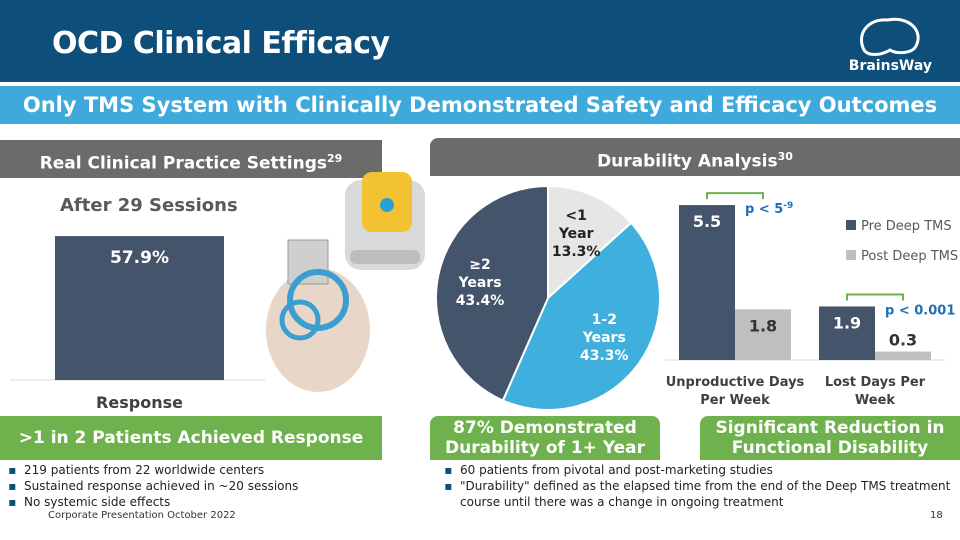  Describe the element at coordinates (545, 438) in the screenshot. I see `callout: 87% Demonstrated Durability of 1+ Year` at that location.